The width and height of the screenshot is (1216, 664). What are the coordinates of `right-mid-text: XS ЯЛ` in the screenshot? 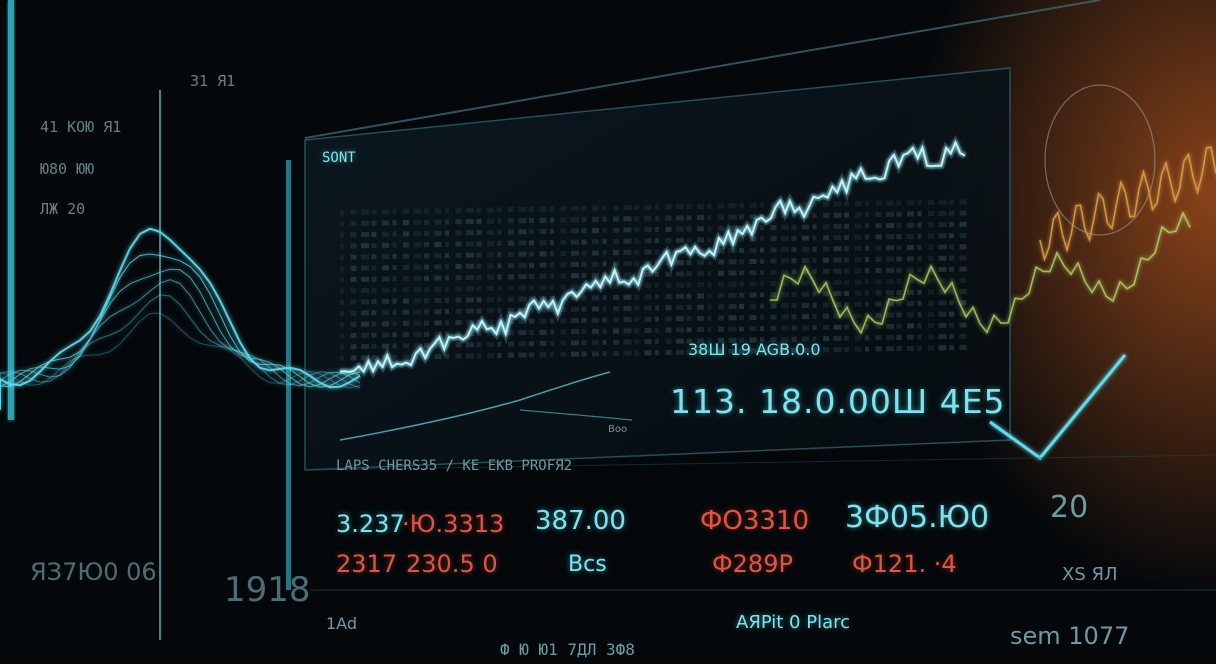 It's located at (1090, 574).